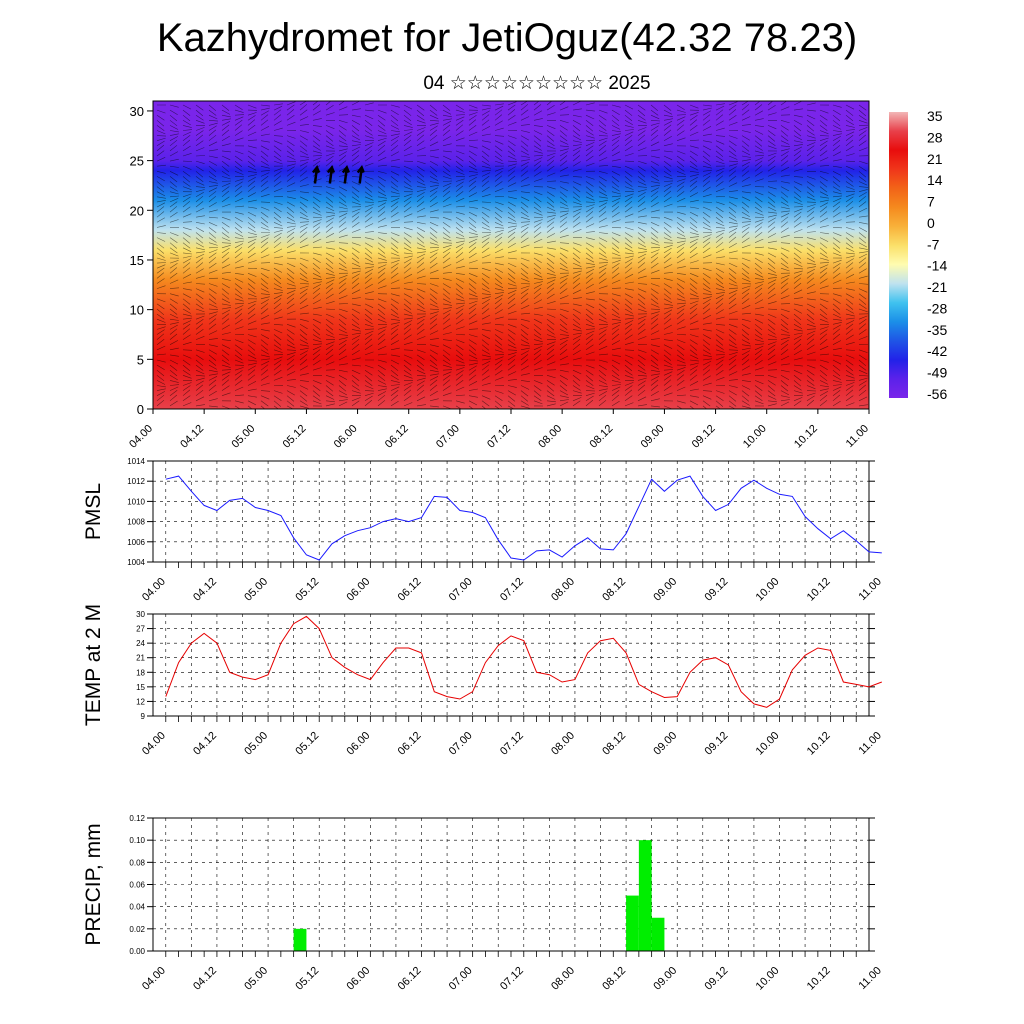  I want to click on g-temp-ytick-label: 9, so click(143, 716).